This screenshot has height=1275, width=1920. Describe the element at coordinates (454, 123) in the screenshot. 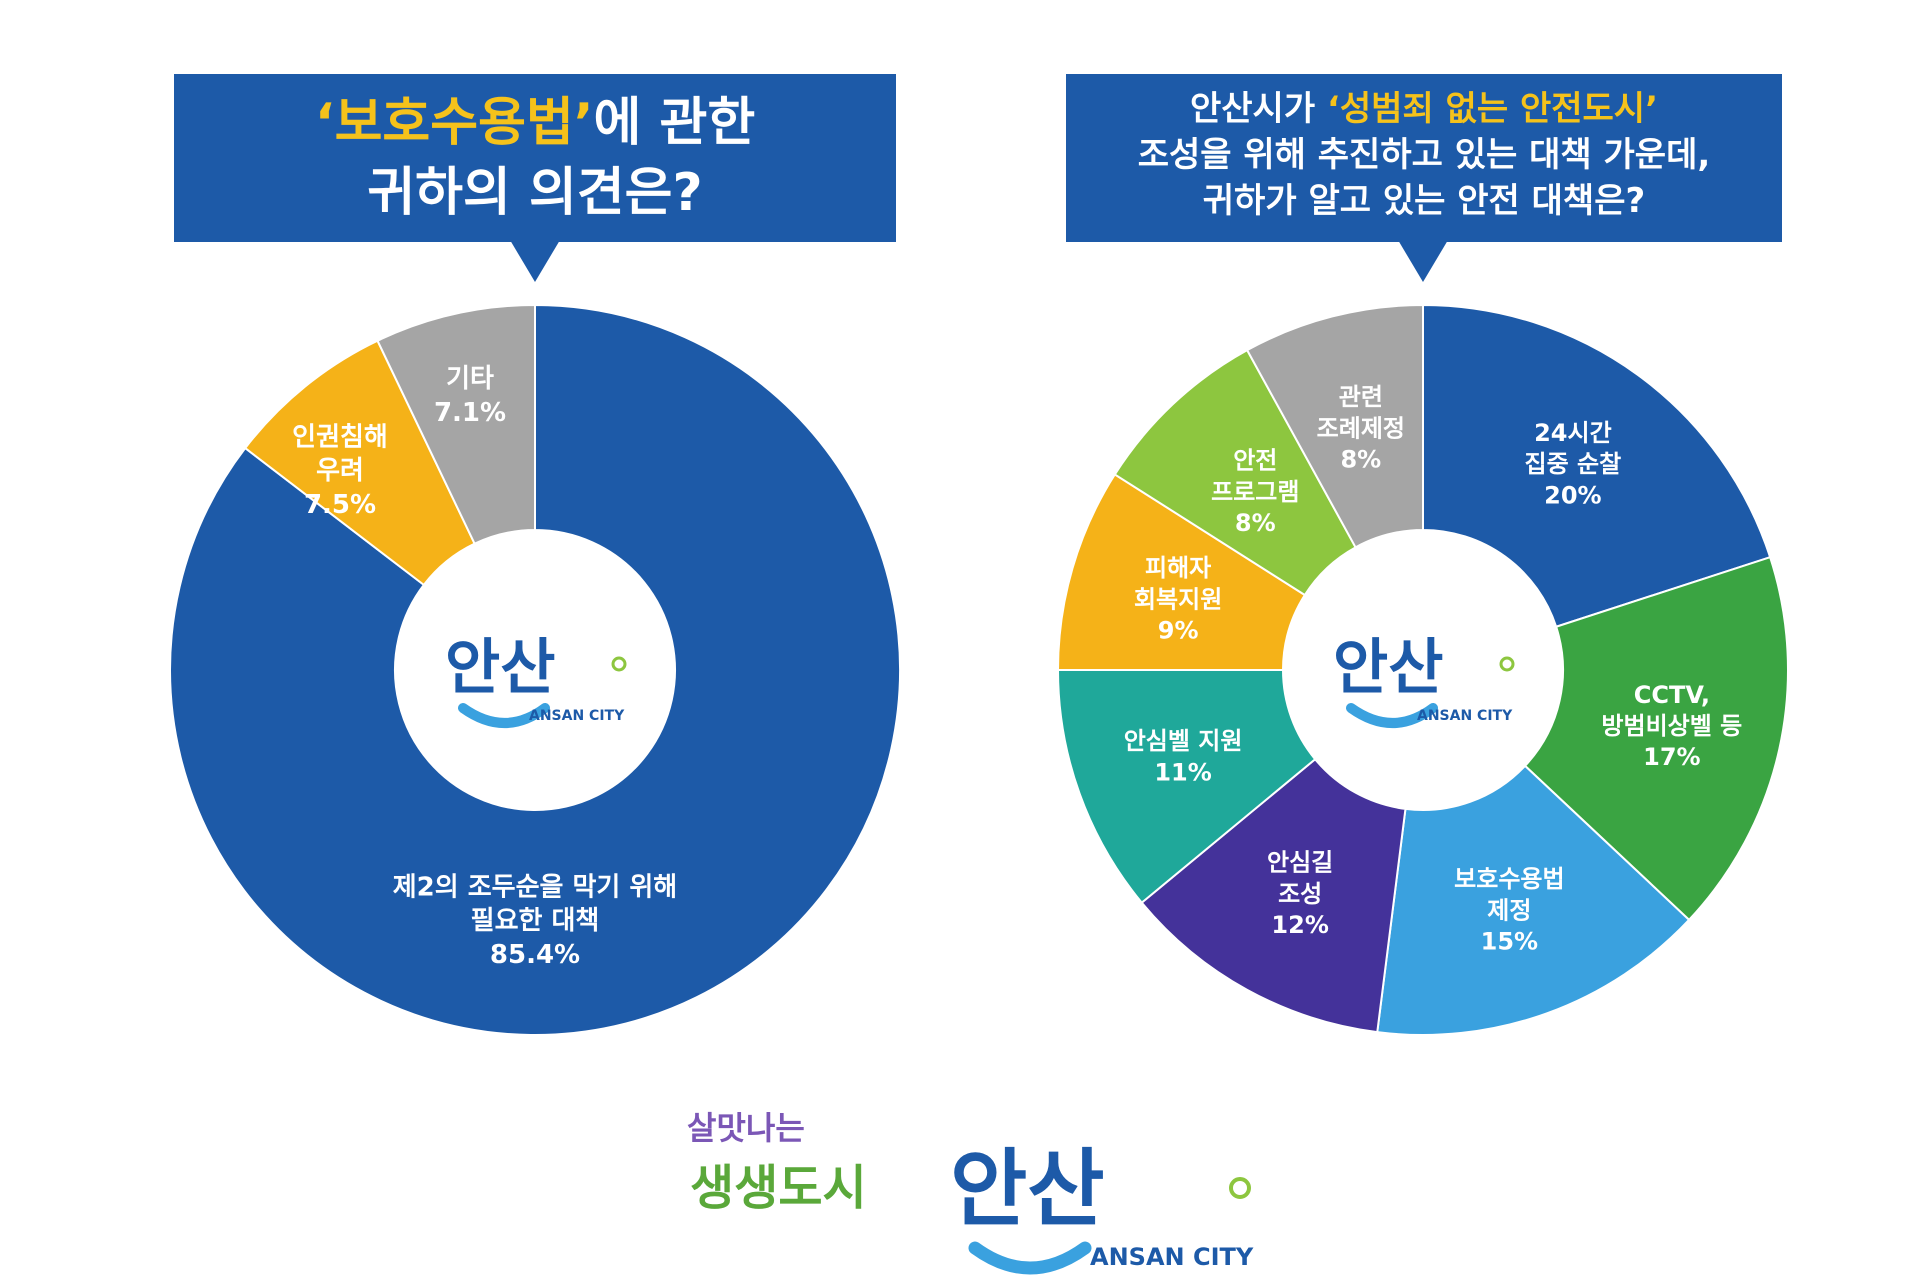

I see `q1-highlight: ‘보호수용법’` at that location.